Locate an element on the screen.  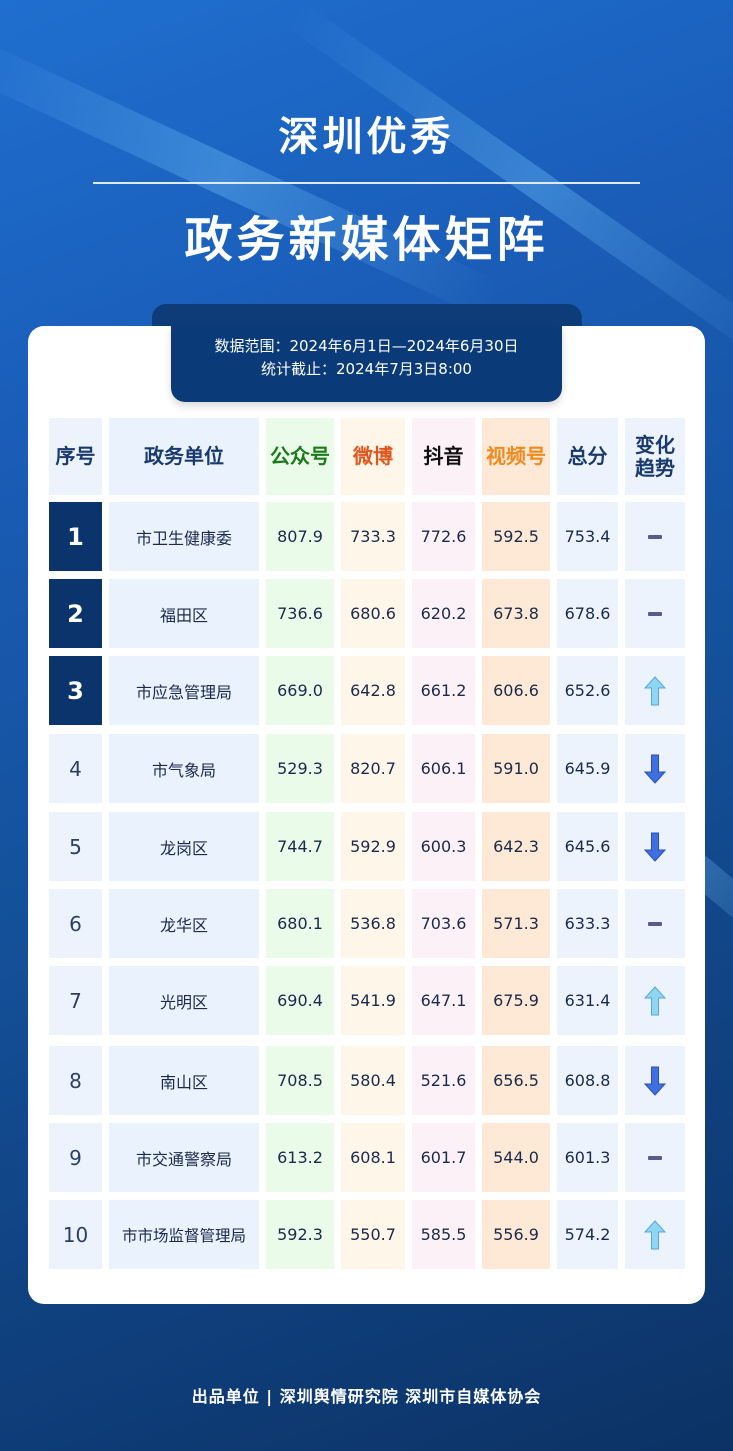
row-1-rank: 1 is located at coordinates (75, 536).